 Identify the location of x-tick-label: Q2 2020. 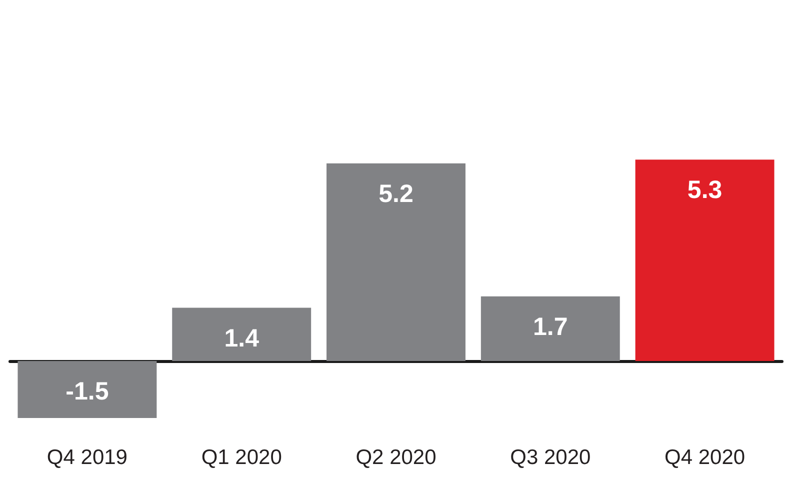
(396, 457).